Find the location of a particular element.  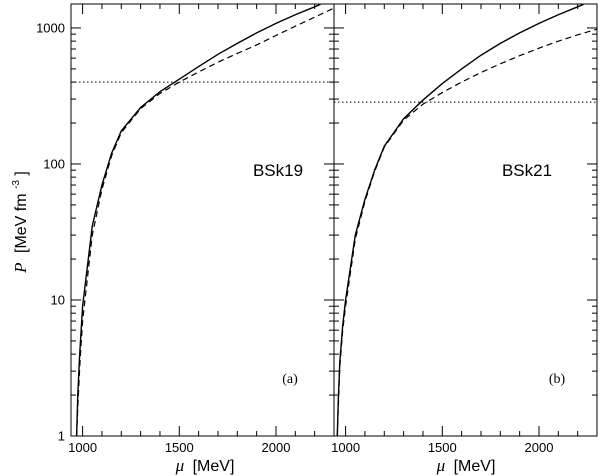

y-tick-label: 1000 is located at coordinates (50, 27).